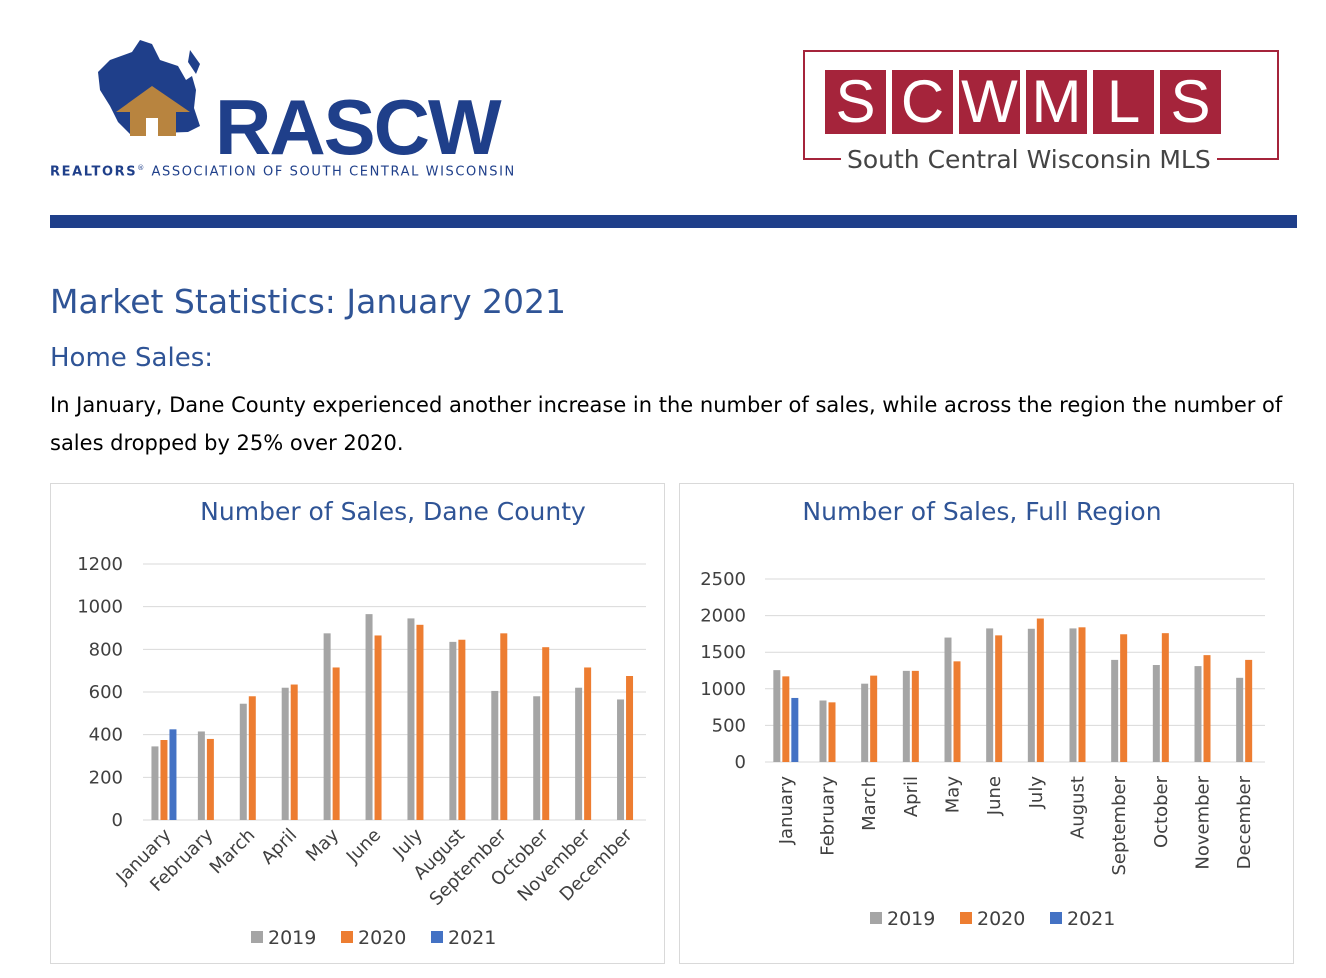 The image size is (1326, 978). What do you see at coordinates (673, 221) in the screenshot?
I see `header-divider` at bounding box center [673, 221].